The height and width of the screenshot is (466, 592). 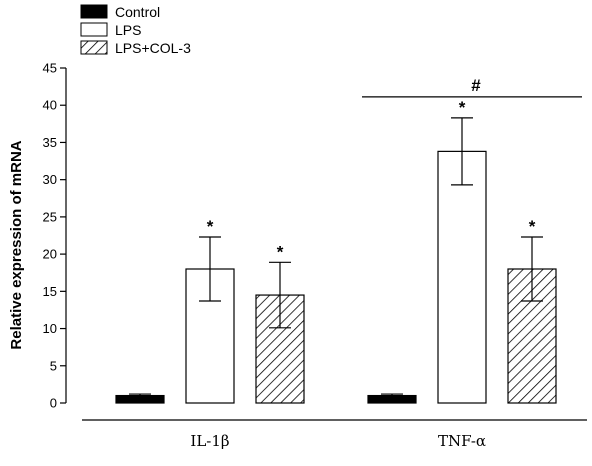 What do you see at coordinates (153, 48) in the screenshot?
I see `legend-label-2: LPS+COL-3` at bounding box center [153, 48].